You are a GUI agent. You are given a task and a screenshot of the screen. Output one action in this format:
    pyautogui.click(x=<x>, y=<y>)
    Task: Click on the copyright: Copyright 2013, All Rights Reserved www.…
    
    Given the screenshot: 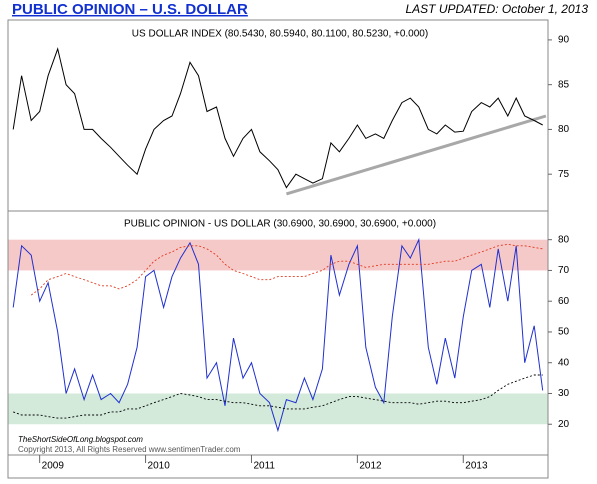 What is the action you would take?
    pyautogui.click(x=129, y=449)
    